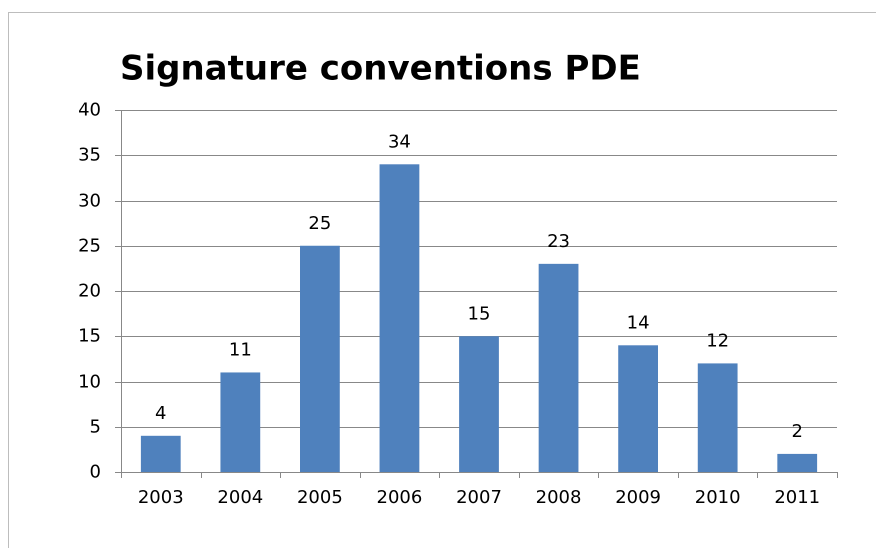  I want to click on x-tick-label: 2007, so click(479, 497).